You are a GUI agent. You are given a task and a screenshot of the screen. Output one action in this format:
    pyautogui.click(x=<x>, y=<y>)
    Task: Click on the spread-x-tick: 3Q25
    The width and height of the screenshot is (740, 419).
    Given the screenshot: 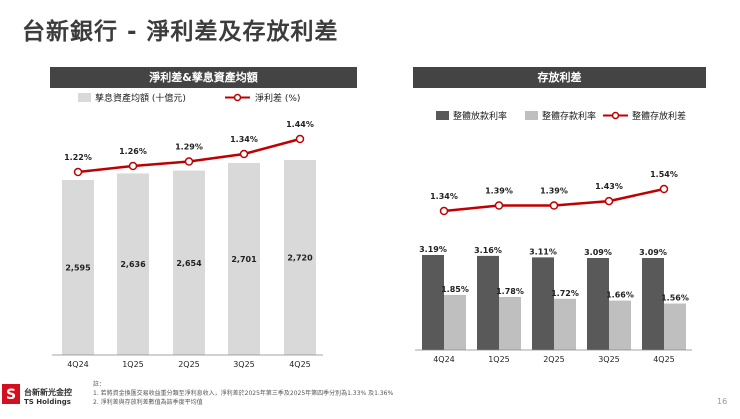 What is the action you would take?
    pyautogui.click(x=609, y=359)
    